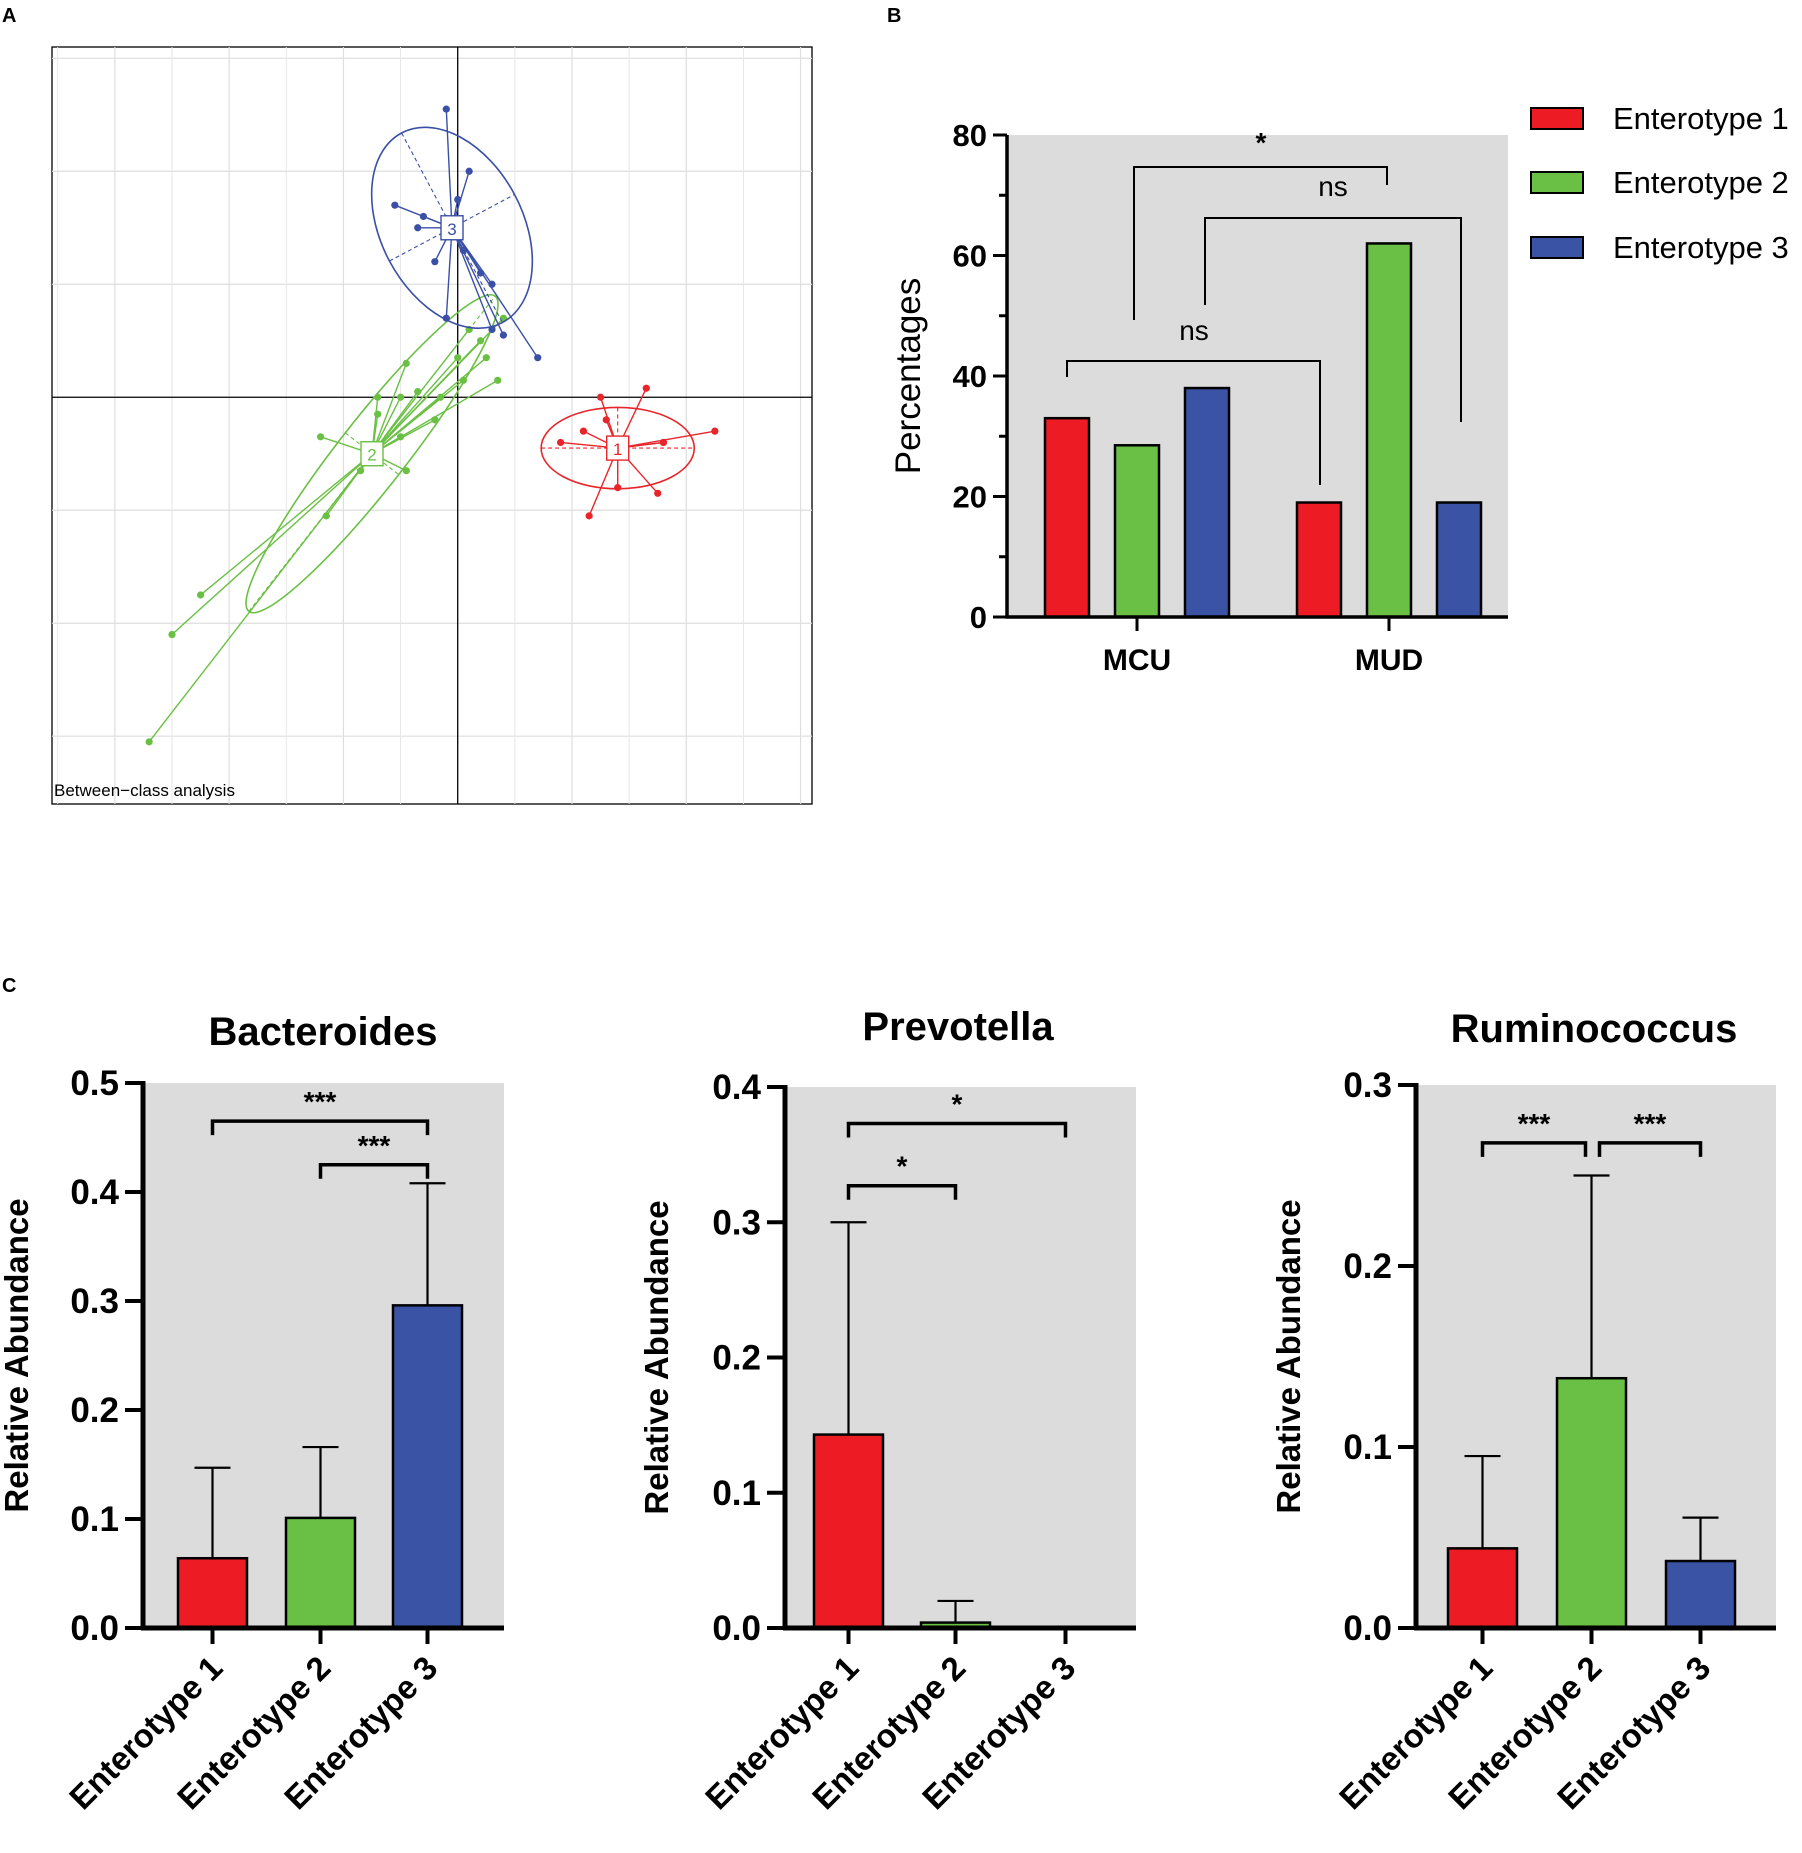  I want to click on category-label-mud: MUD, so click(1389, 660).